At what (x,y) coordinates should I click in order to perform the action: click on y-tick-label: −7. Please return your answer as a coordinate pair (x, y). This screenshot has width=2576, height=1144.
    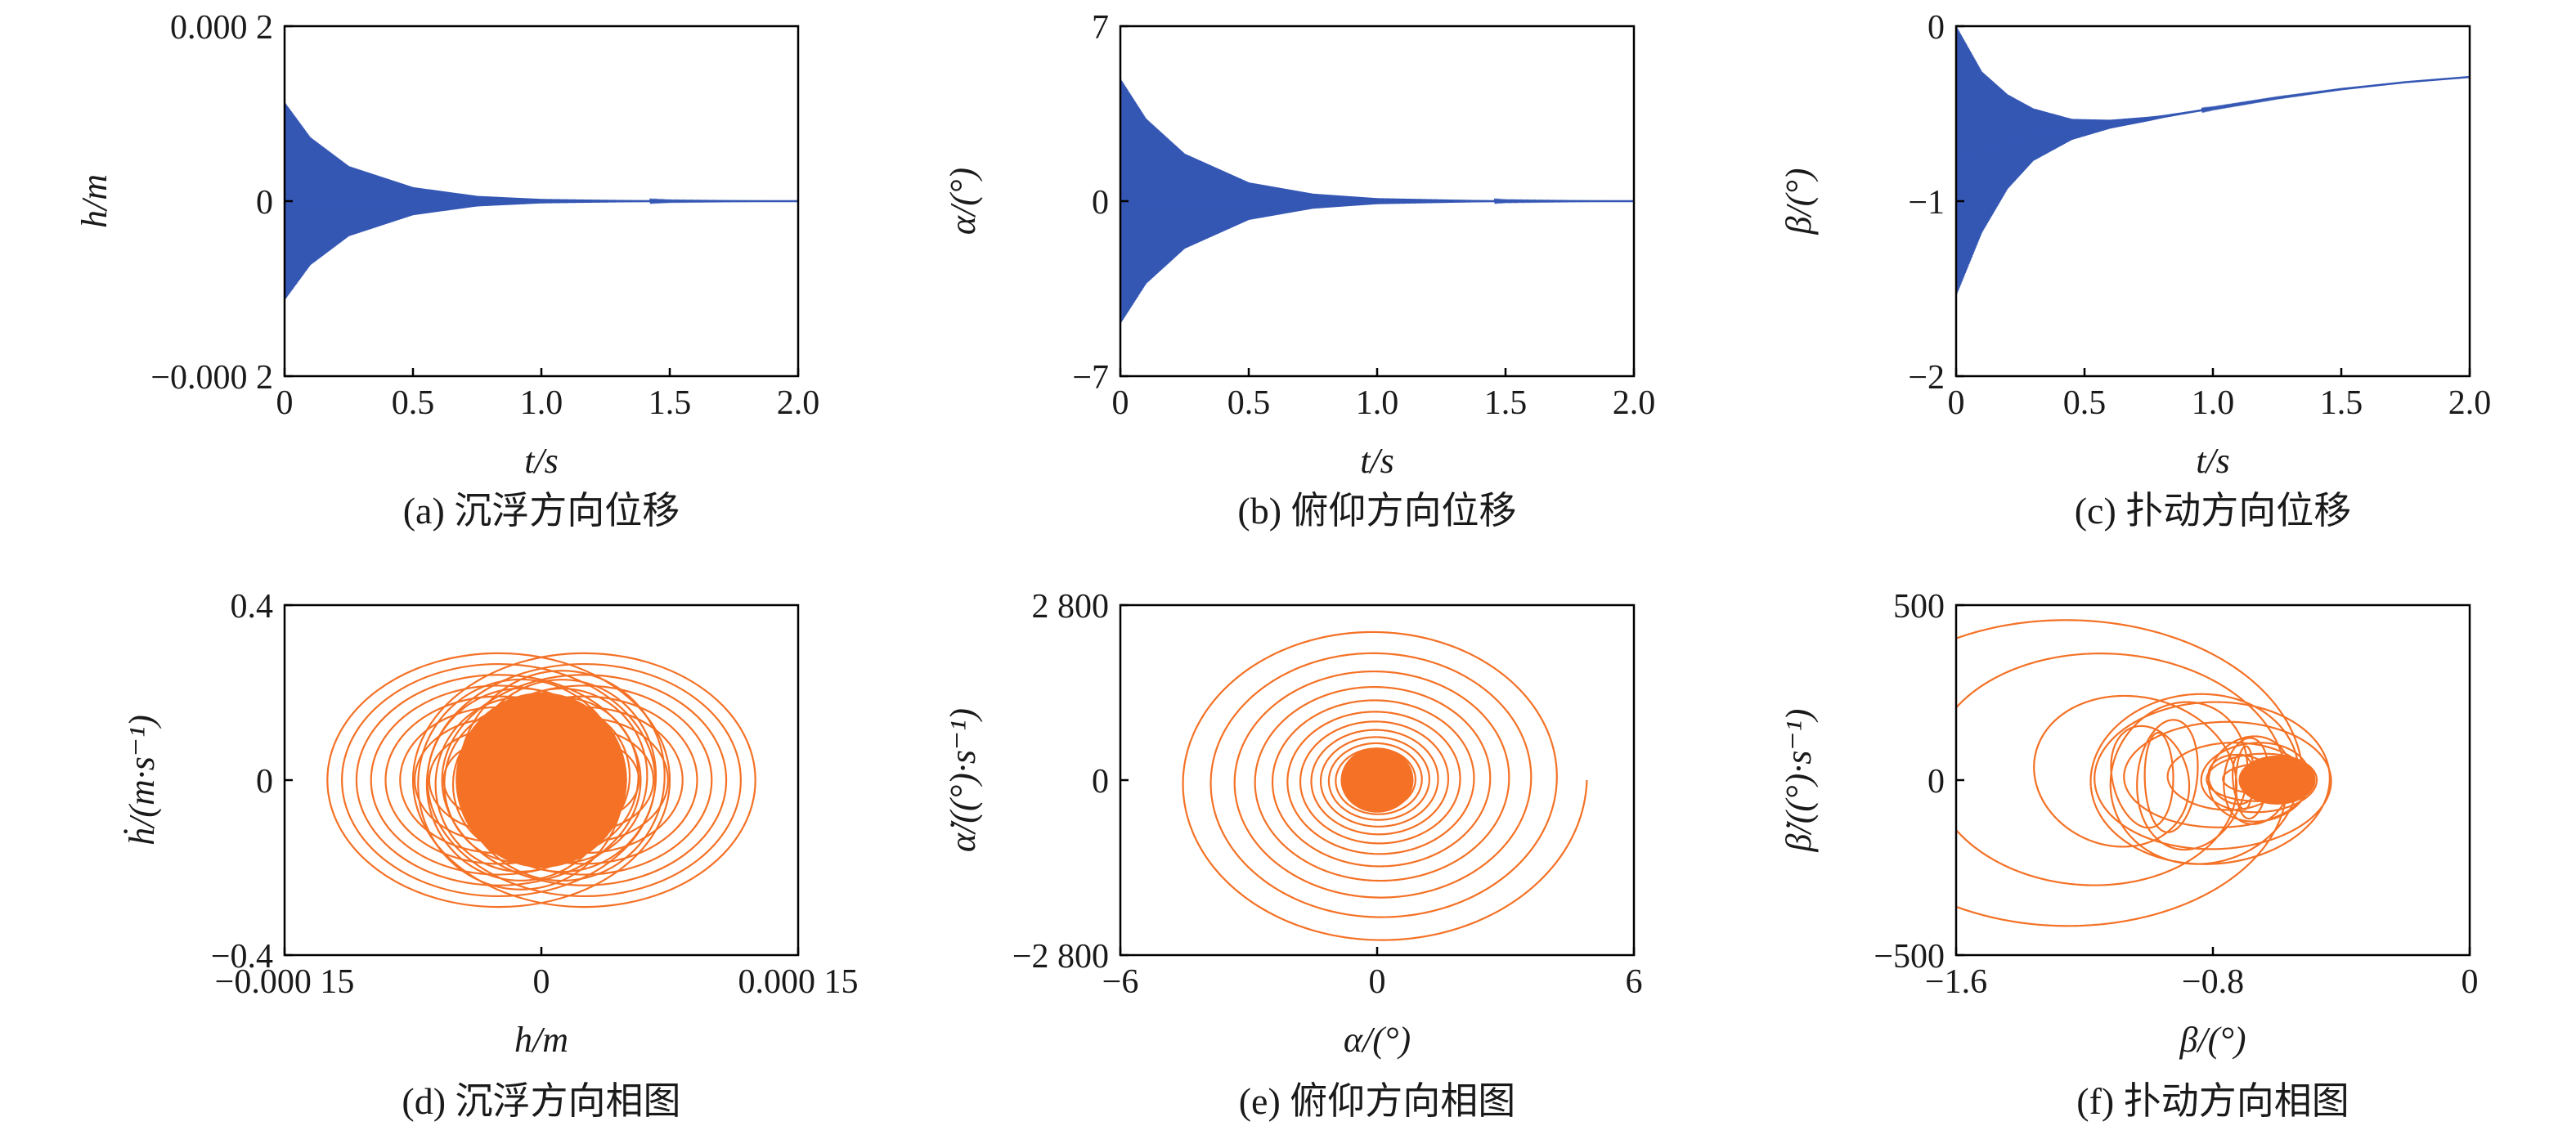
    Looking at the image, I should click on (1090, 378).